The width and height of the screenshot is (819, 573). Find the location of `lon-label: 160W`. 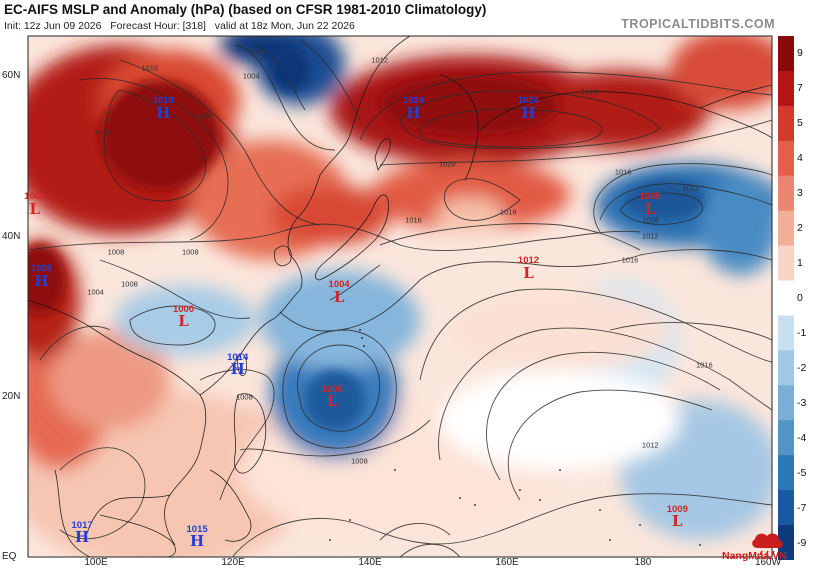

lon-label: 160W is located at coordinates (768, 562).